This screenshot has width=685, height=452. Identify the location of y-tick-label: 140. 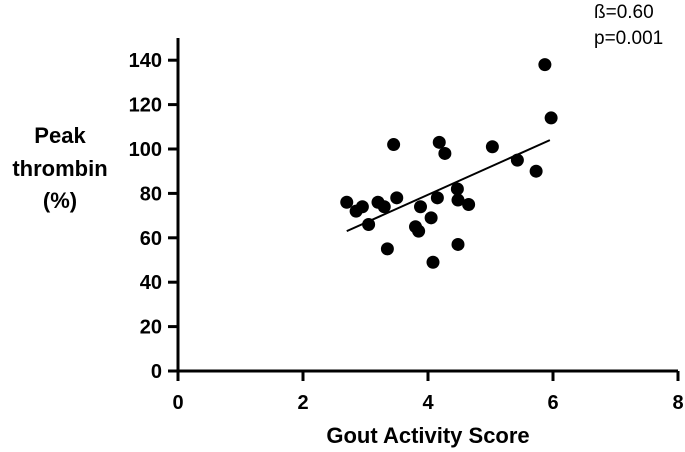
(145, 61).